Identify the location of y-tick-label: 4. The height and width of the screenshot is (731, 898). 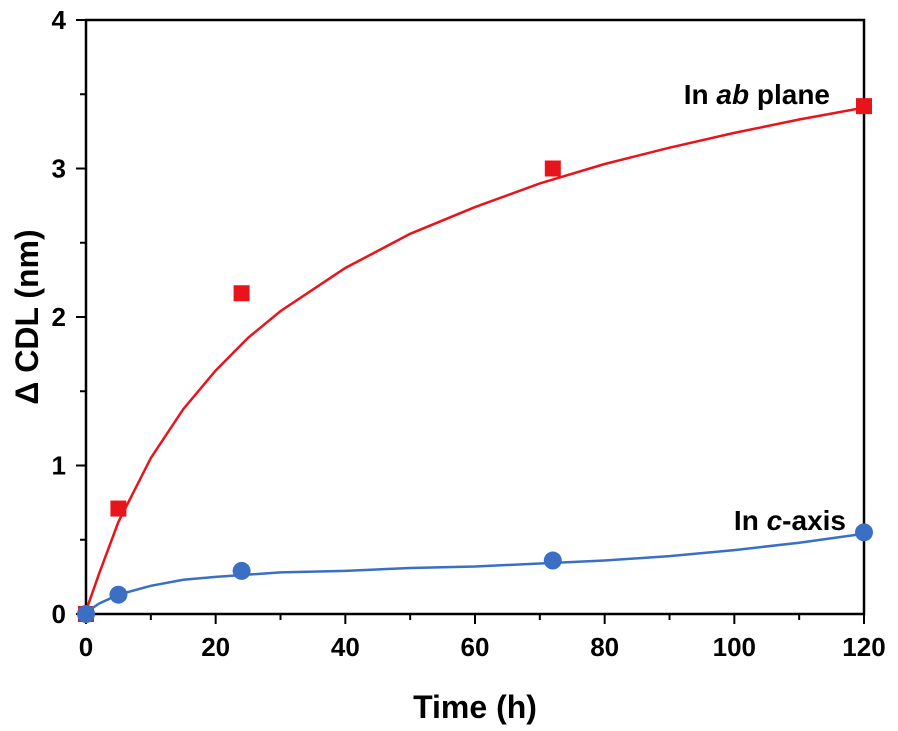
(59, 20).